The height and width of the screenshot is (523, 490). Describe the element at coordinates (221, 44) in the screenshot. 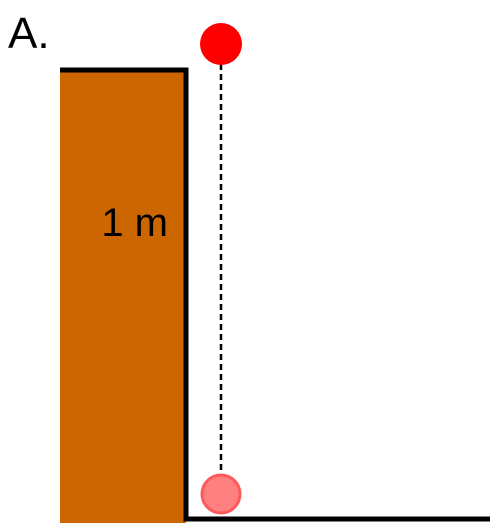

I see `ball-top` at that location.